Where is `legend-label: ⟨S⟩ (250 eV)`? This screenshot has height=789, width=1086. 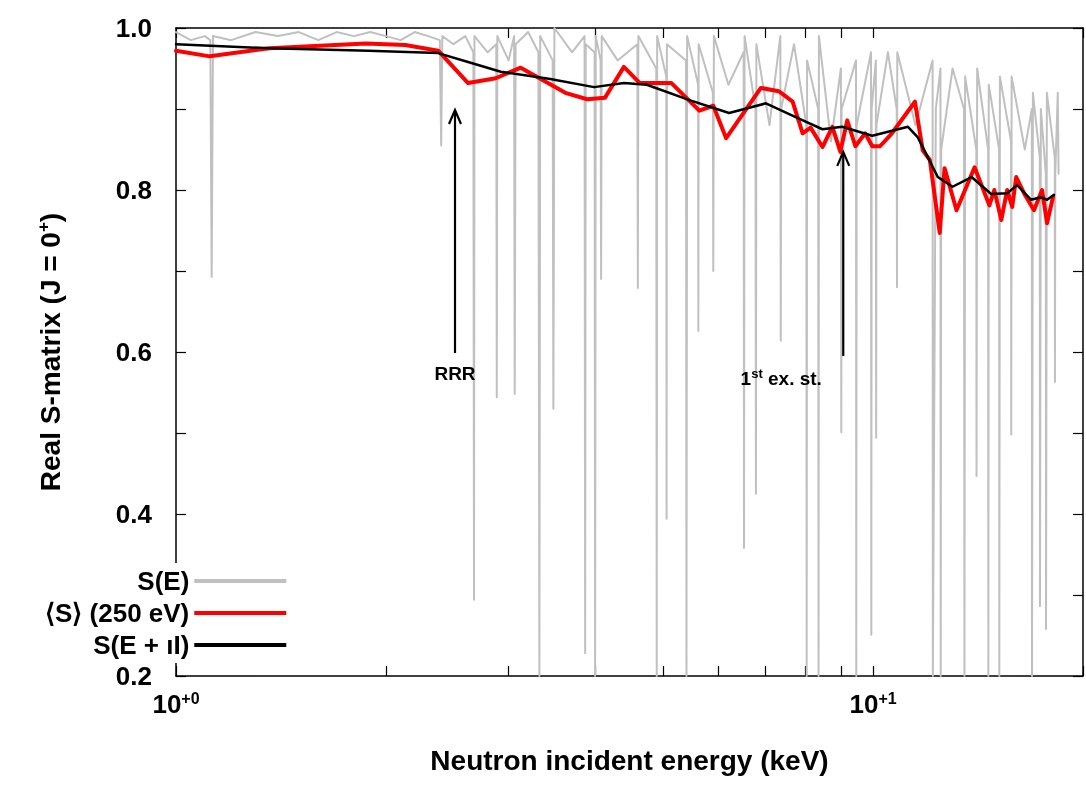
legend-label: ⟨S⟩ (250 eV) is located at coordinates (117, 613).